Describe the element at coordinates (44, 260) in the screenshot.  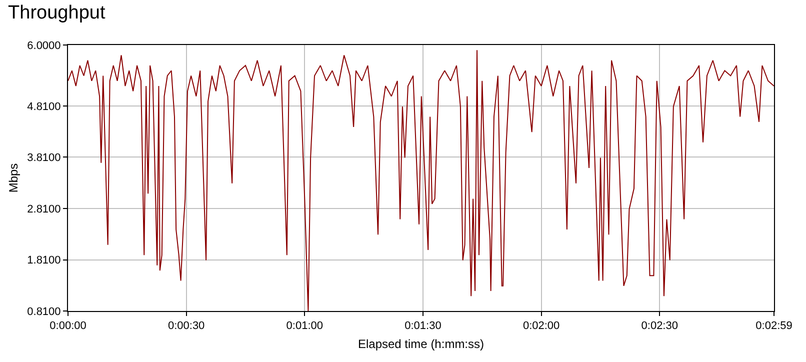
I see `y-tick-label: 1.8100` at that location.